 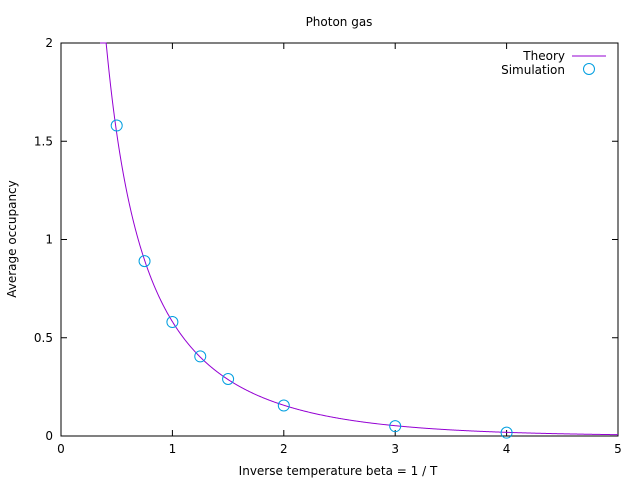 I want to click on x-axis-label: Inverse temperature beta = 1 / T, so click(x=338, y=471).